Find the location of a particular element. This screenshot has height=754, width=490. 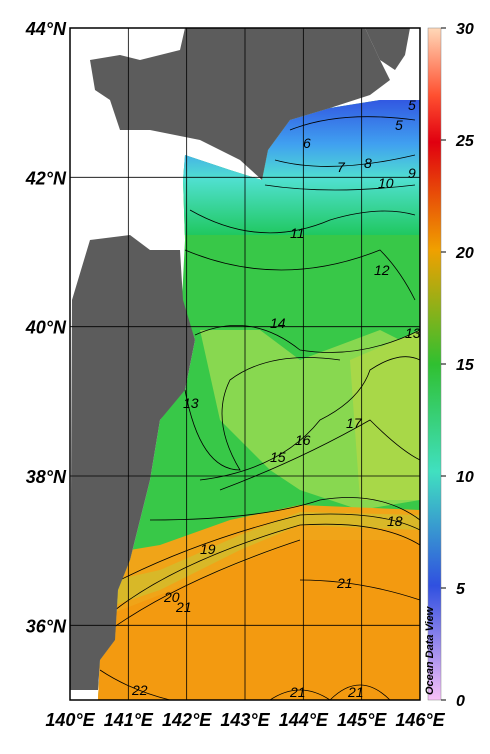

contour-label: 14 is located at coordinates (278, 323).